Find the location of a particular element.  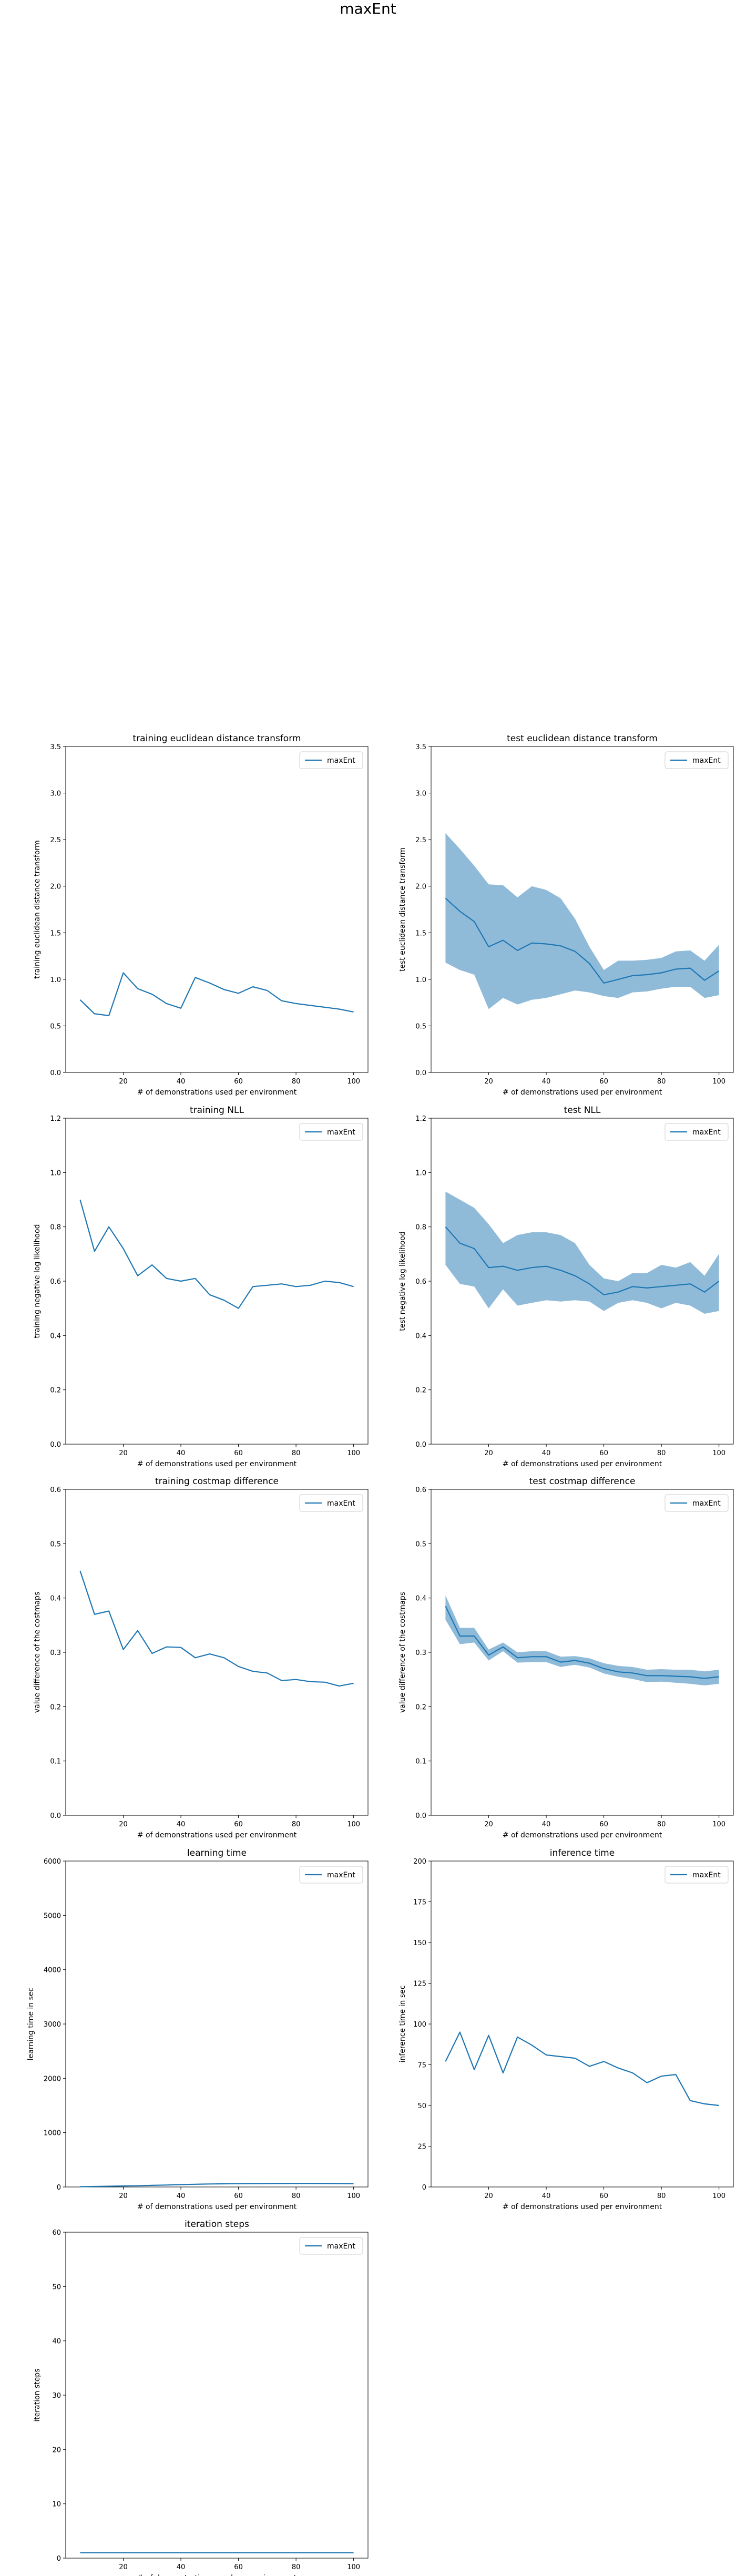

chart-title: learning time is located at coordinates (217, 1853).